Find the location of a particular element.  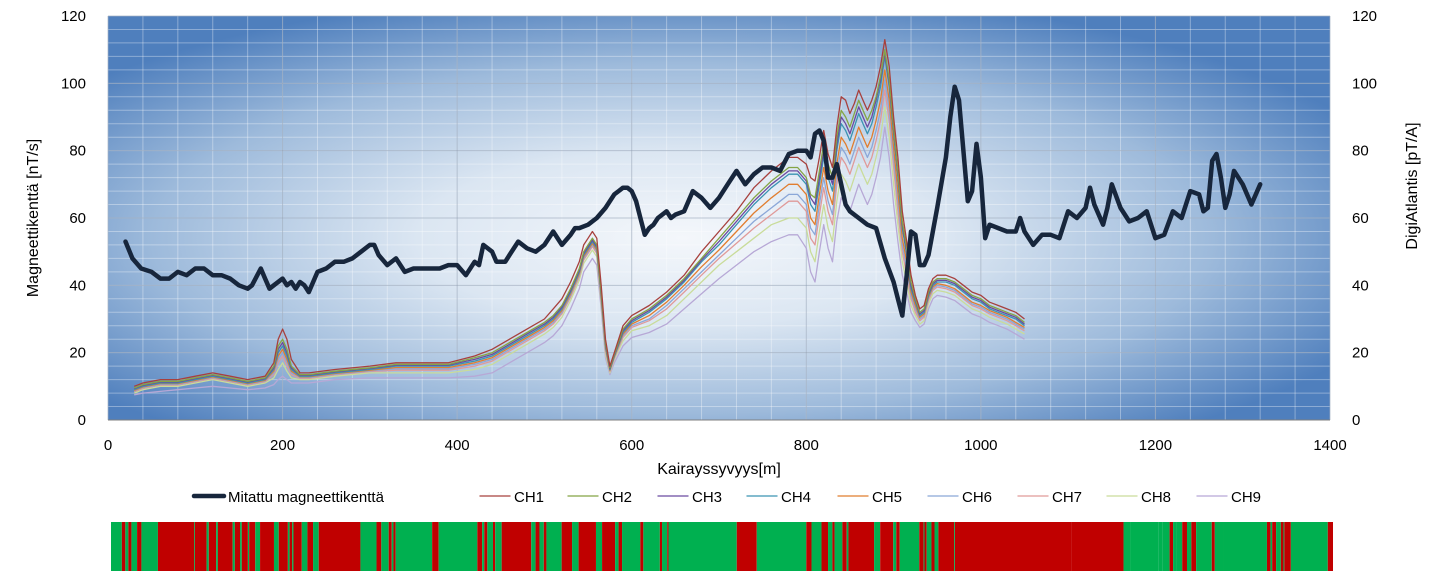

y-tick-label-right: 120 is located at coordinates (1364, 16).